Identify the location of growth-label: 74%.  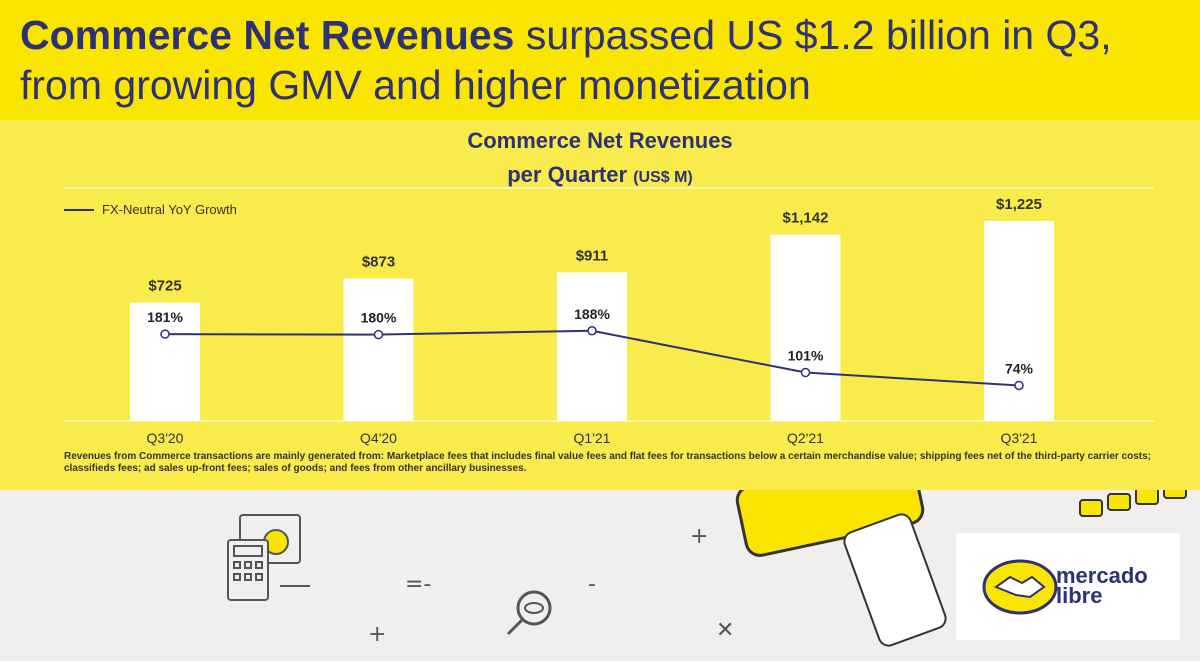
(1019, 368).